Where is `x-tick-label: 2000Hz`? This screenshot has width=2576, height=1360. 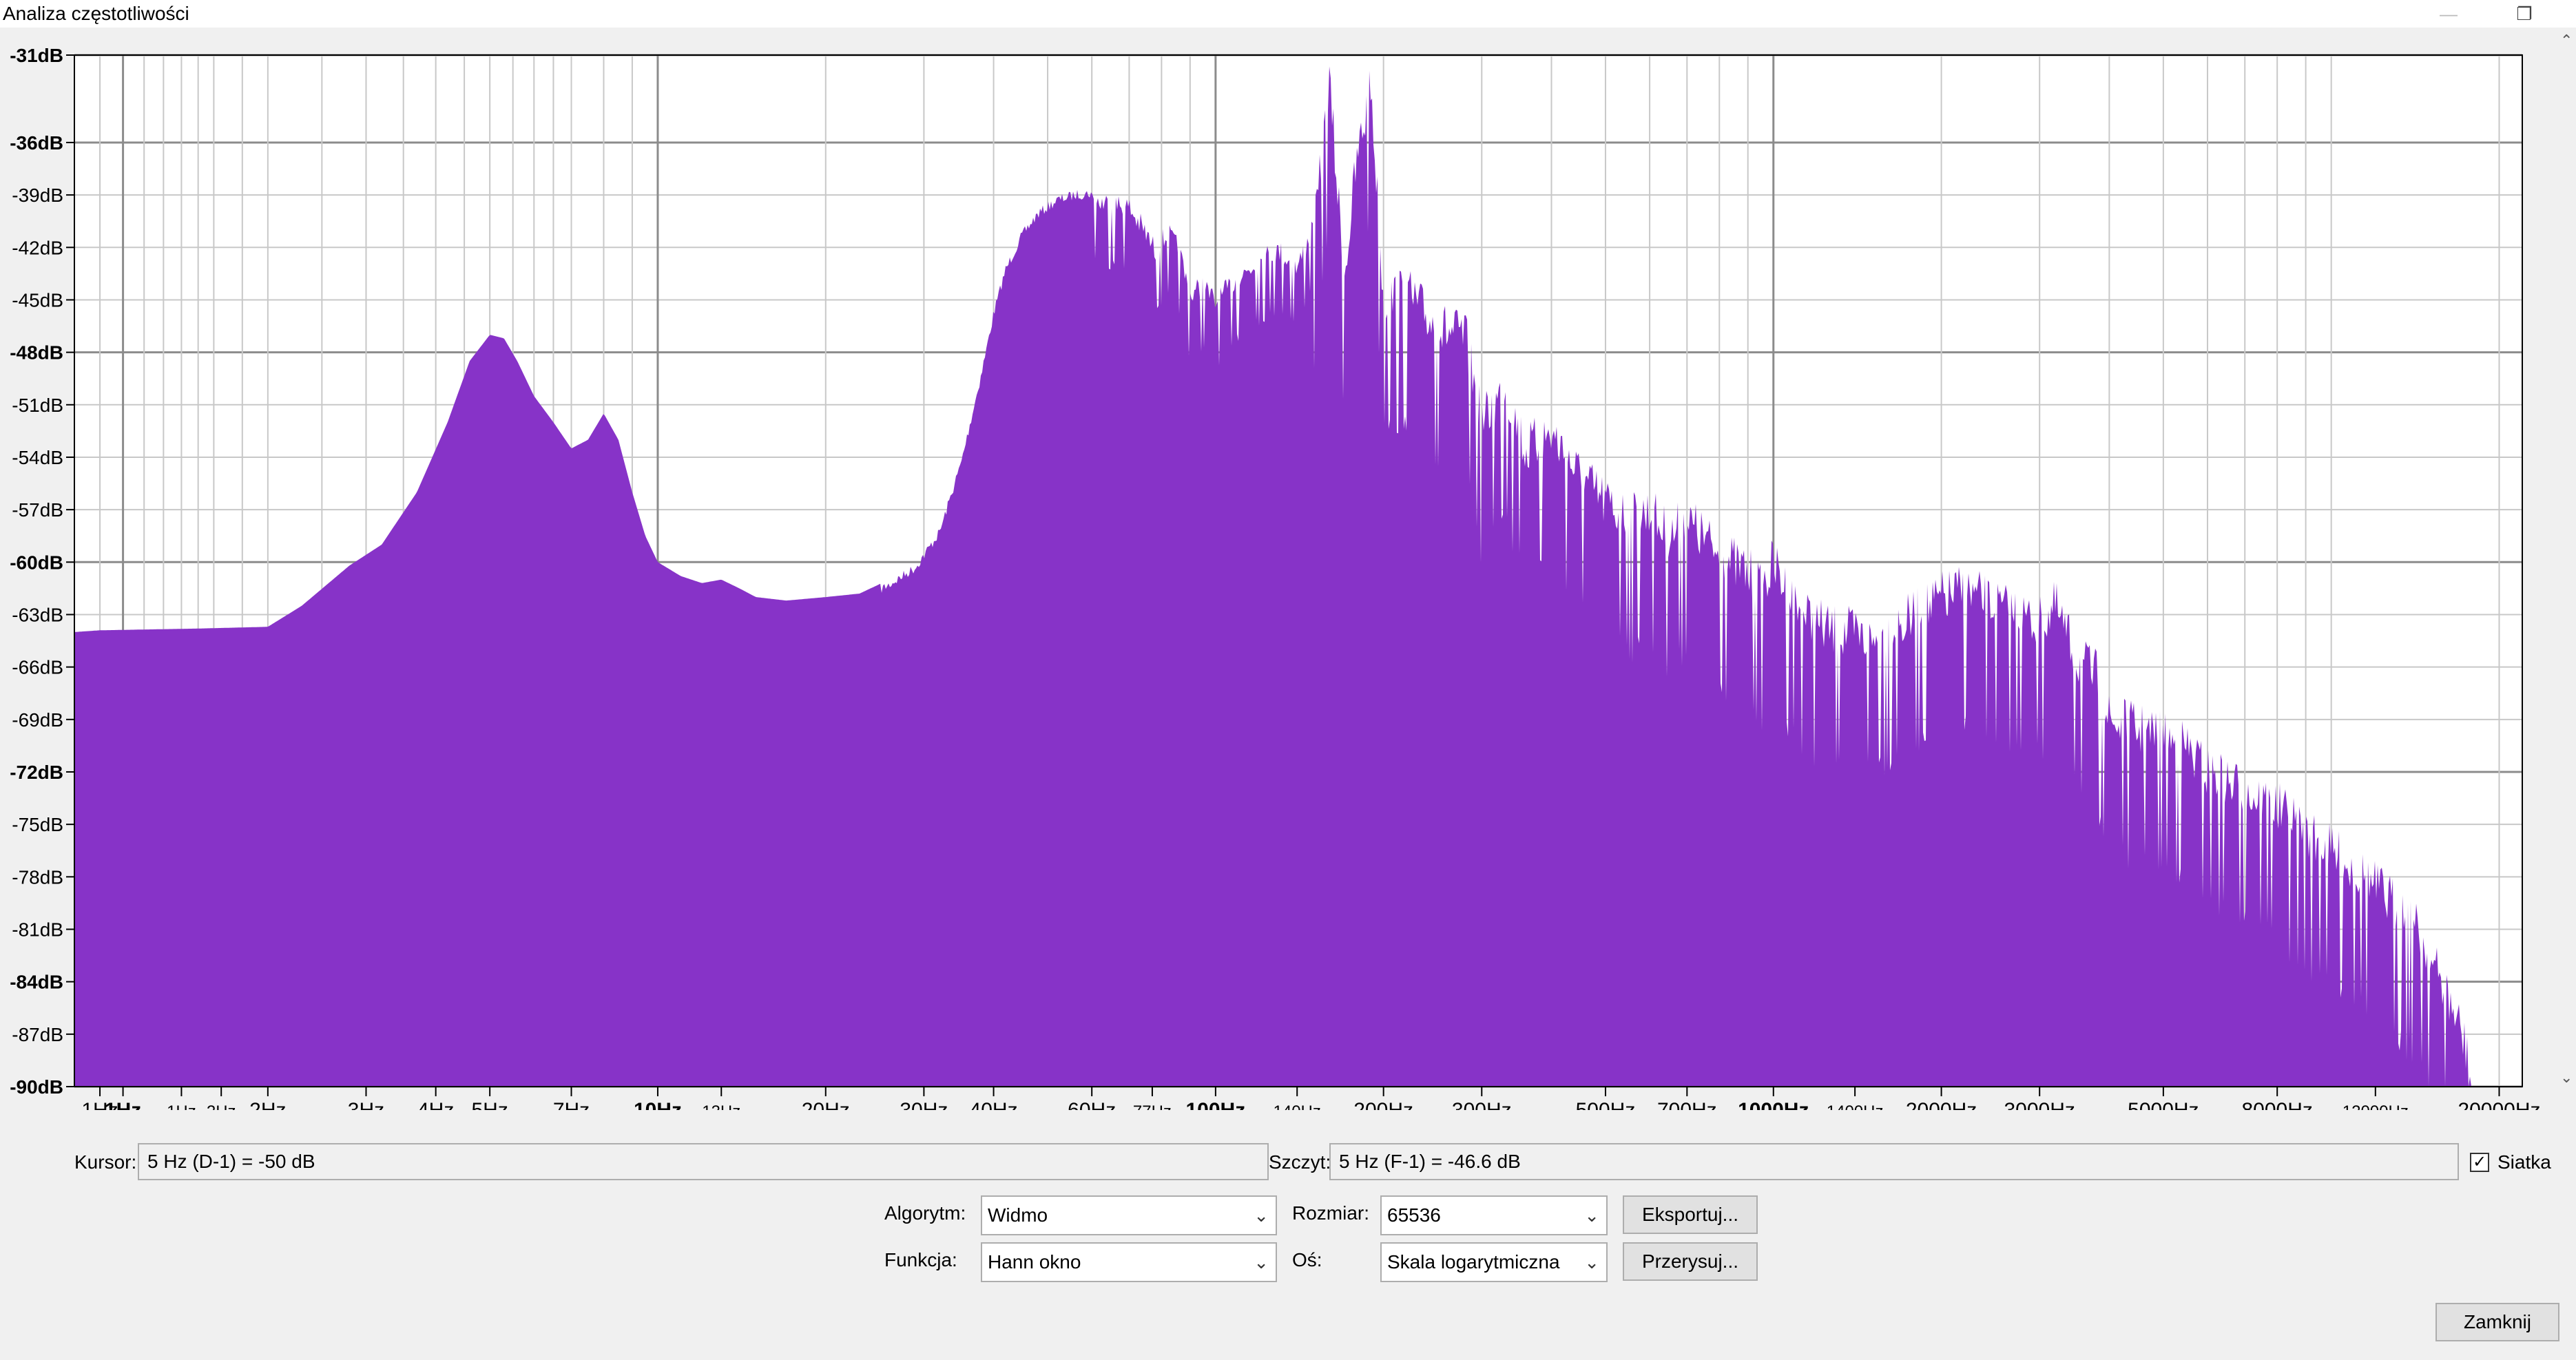 x-tick-label: 2000Hz is located at coordinates (1941, 1104).